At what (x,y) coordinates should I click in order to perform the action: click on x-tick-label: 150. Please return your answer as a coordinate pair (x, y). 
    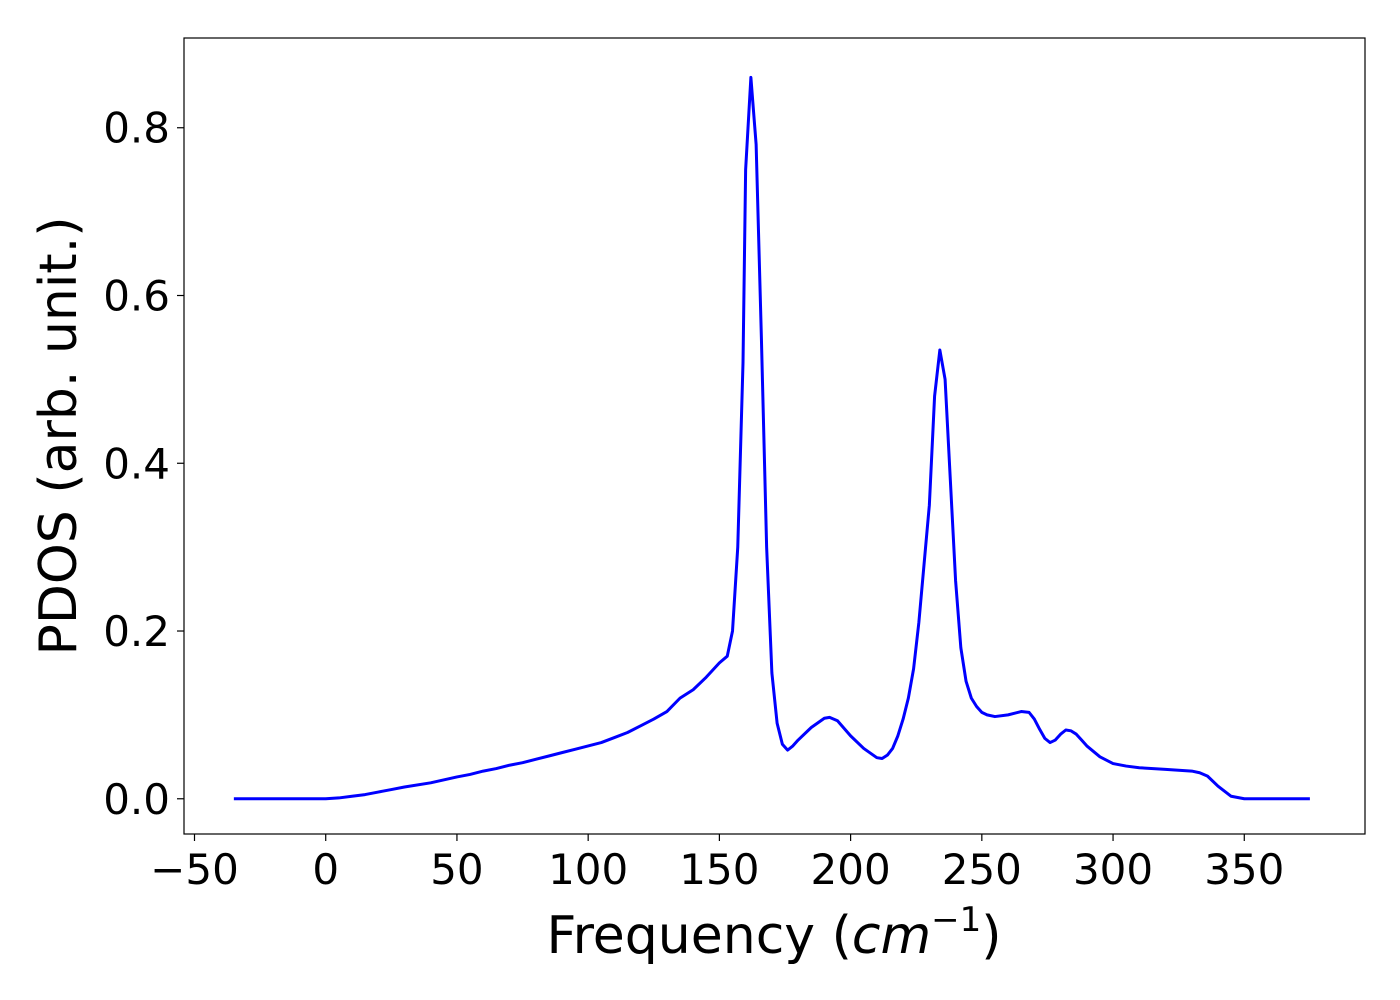
    Looking at the image, I should click on (719, 869).